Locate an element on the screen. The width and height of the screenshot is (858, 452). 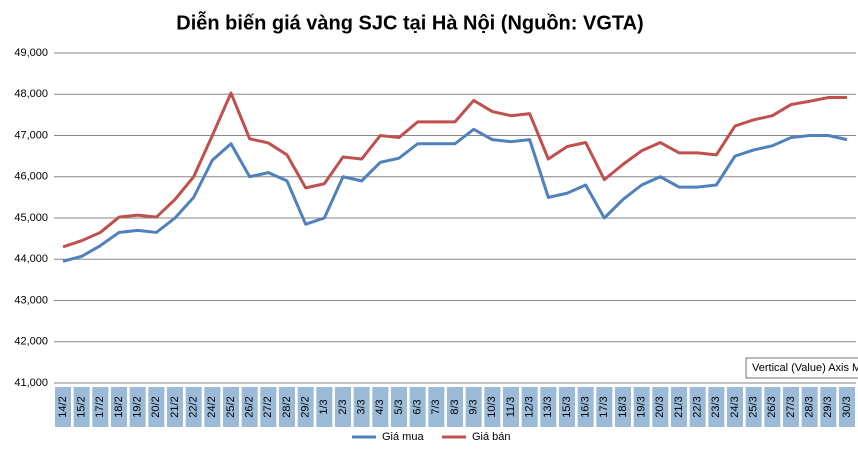
x-tick-label: 21/3 is located at coordinates (679, 406).